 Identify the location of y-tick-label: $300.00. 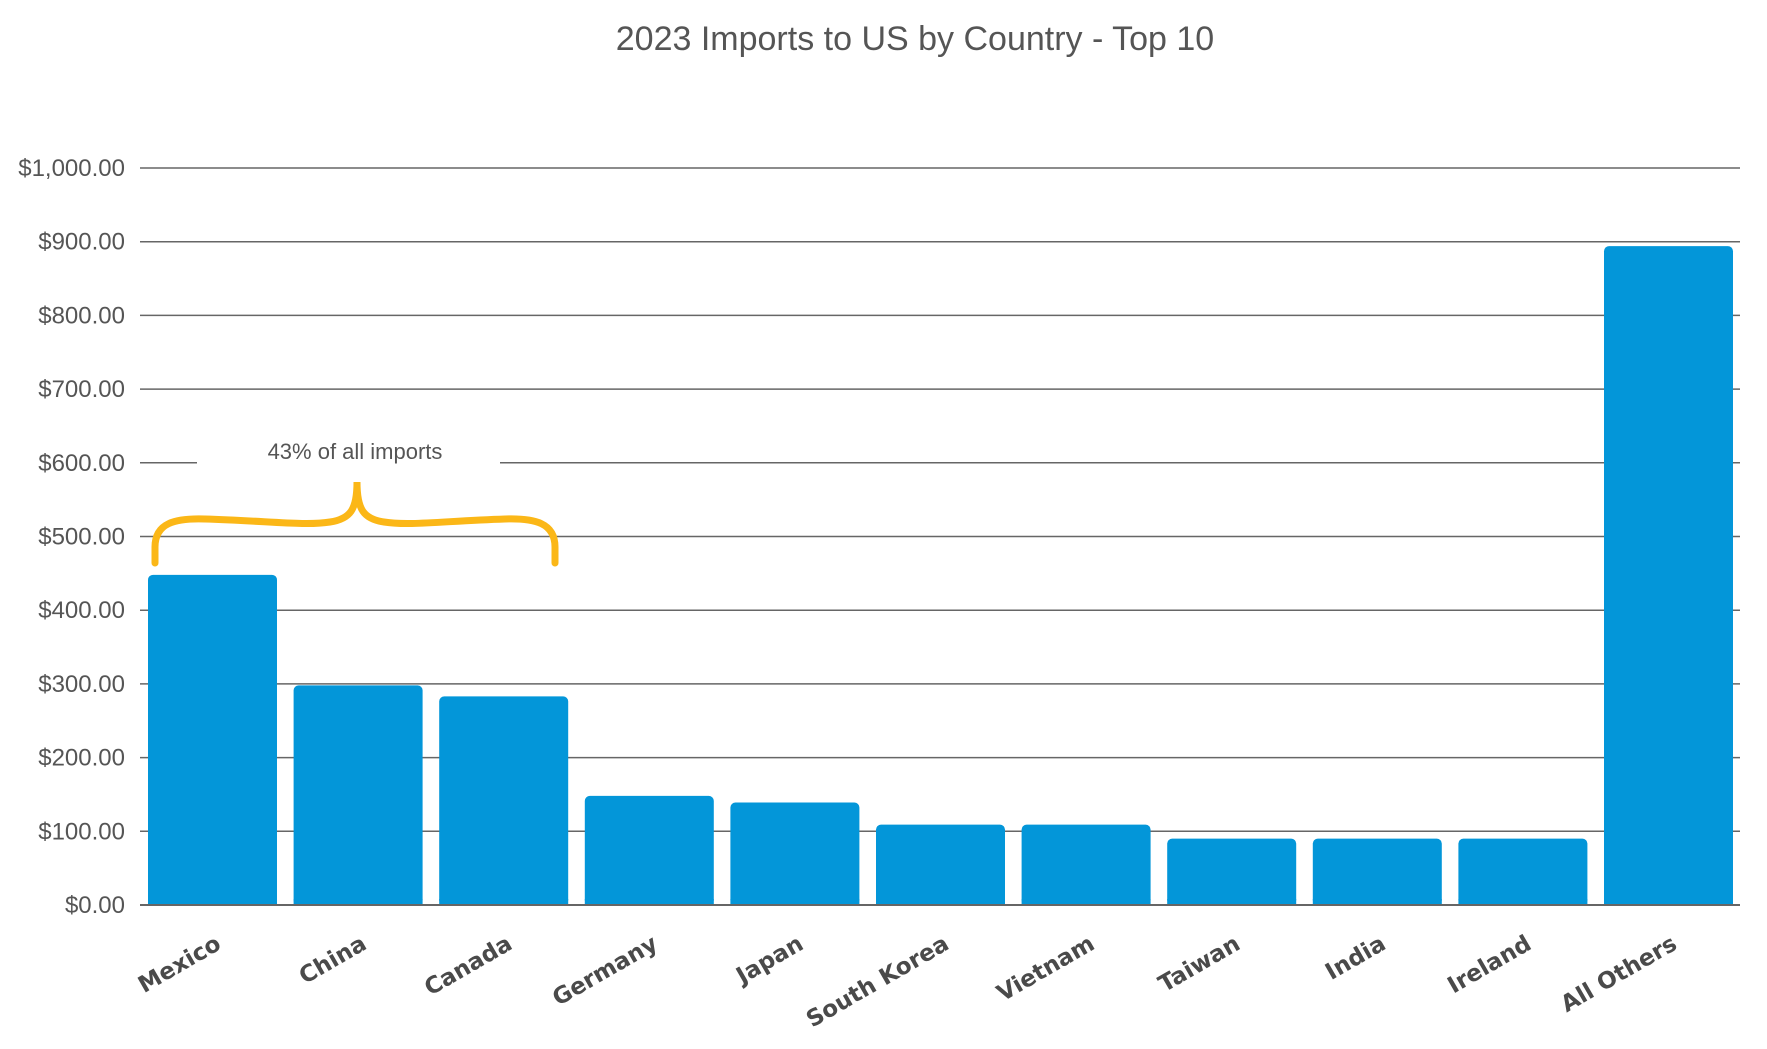
(81, 684).